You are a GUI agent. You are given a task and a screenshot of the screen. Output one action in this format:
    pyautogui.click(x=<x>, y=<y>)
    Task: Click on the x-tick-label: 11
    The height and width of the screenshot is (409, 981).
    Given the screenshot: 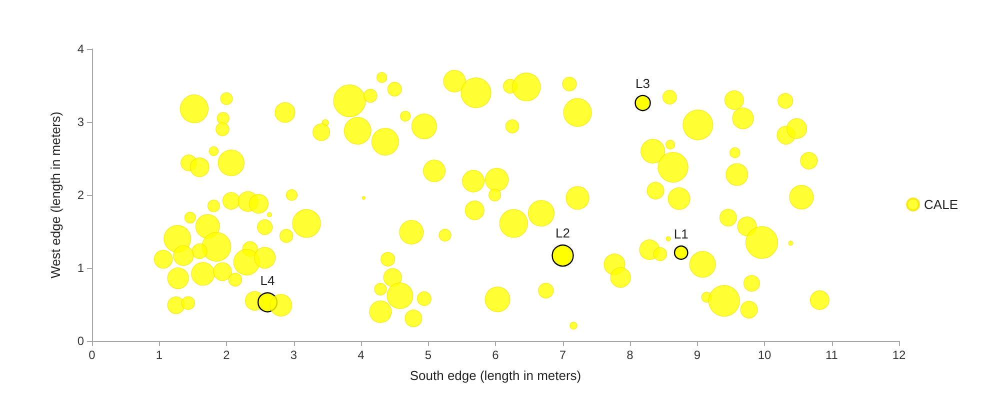 What is the action you would take?
    pyautogui.click(x=832, y=355)
    